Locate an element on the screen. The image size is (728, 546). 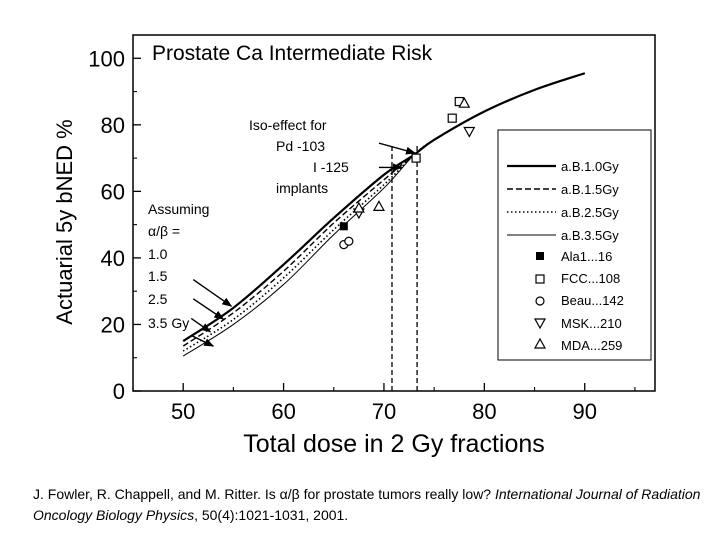
x-tick-label: 90 is located at coordinates (584, 411).